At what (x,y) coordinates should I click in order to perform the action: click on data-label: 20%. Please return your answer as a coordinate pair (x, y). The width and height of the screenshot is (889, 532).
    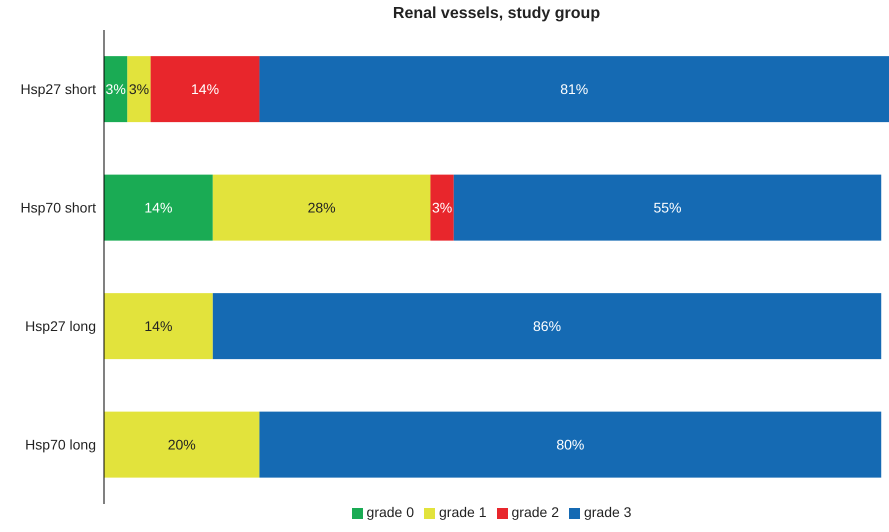
    Looking at the image, I should click on (182, 444).